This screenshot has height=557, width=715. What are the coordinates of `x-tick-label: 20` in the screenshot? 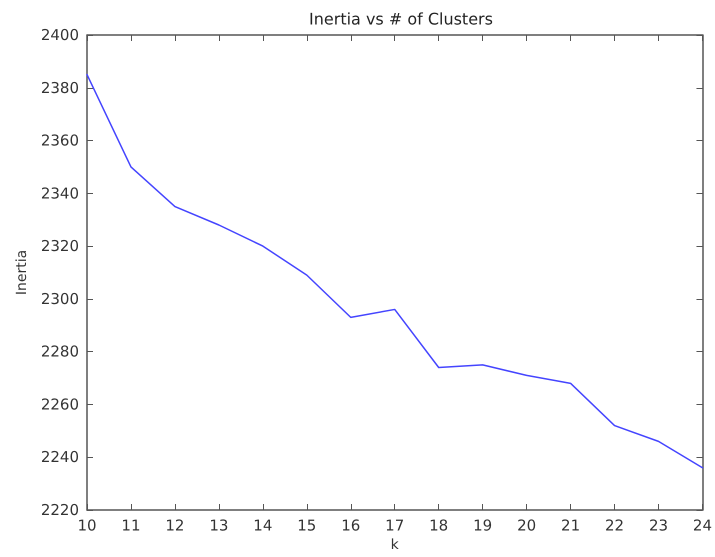 It's located at (526, 525).